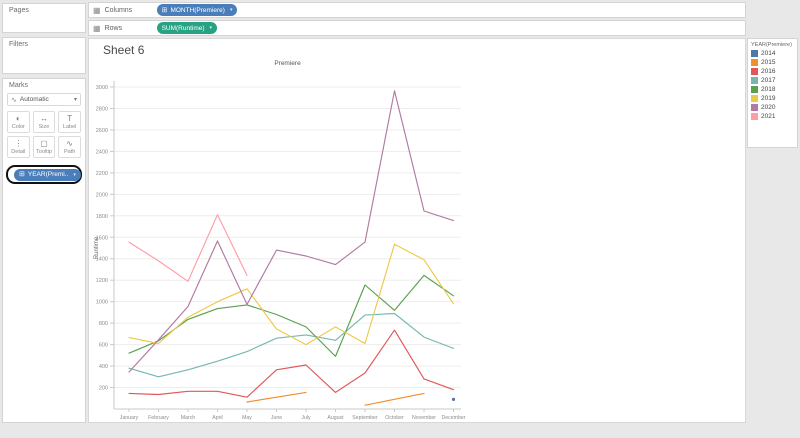  What do you see at coordinates (19, 10) in the screenshot?
I see `pages-label: Pages` at bounding box center [19, 10].